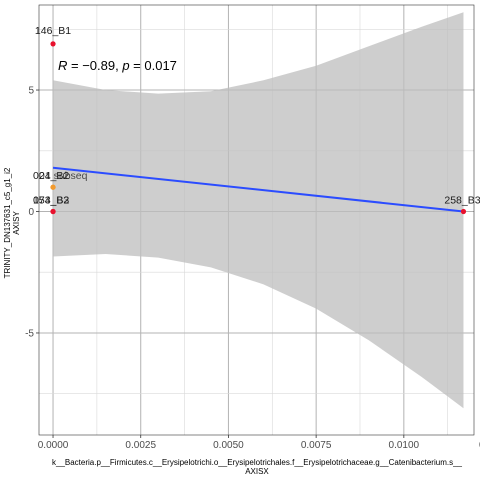  I want to click on x-tick-label: 0.0000, so click(53, 445).